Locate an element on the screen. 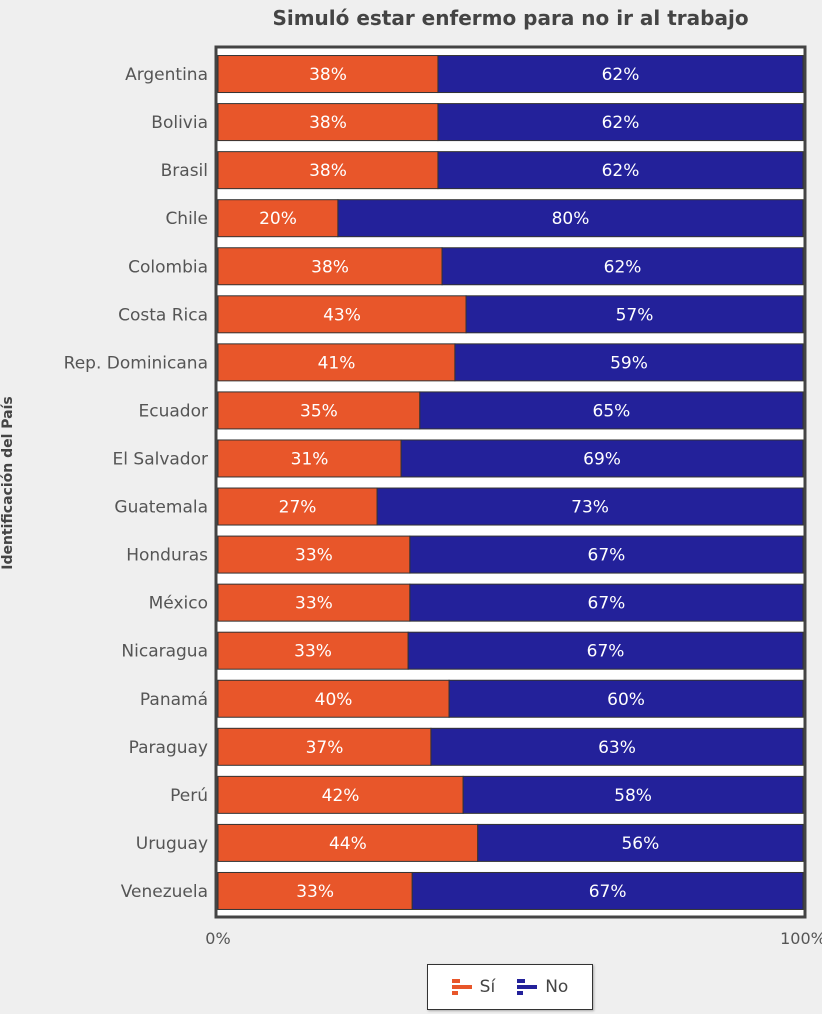  data-label: 63% is located at coordinates (617, 748).